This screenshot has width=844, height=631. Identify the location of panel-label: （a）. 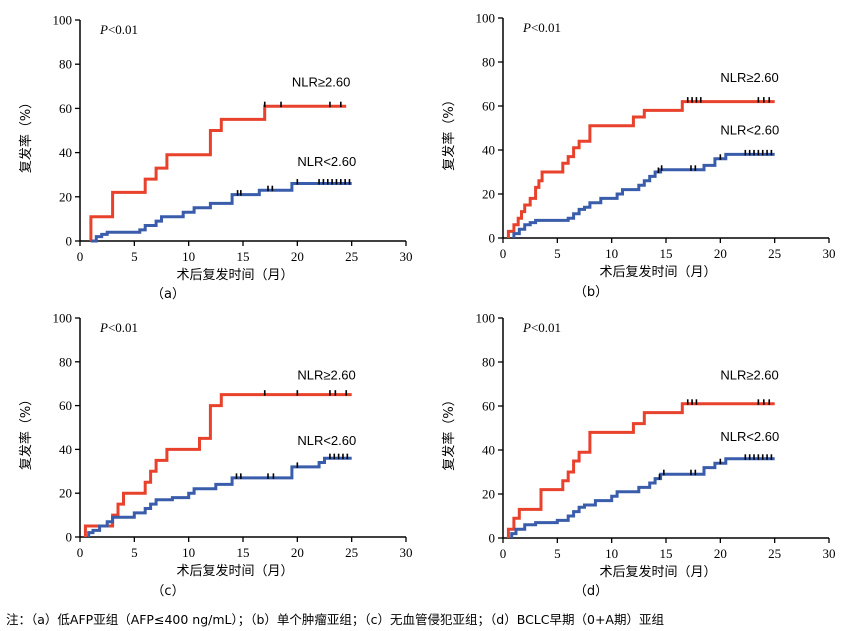
(168, 294).